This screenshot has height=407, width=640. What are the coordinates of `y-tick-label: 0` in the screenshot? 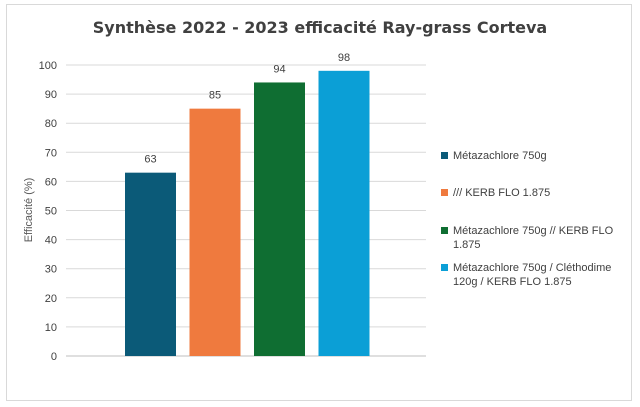 It's located at (54, 357).